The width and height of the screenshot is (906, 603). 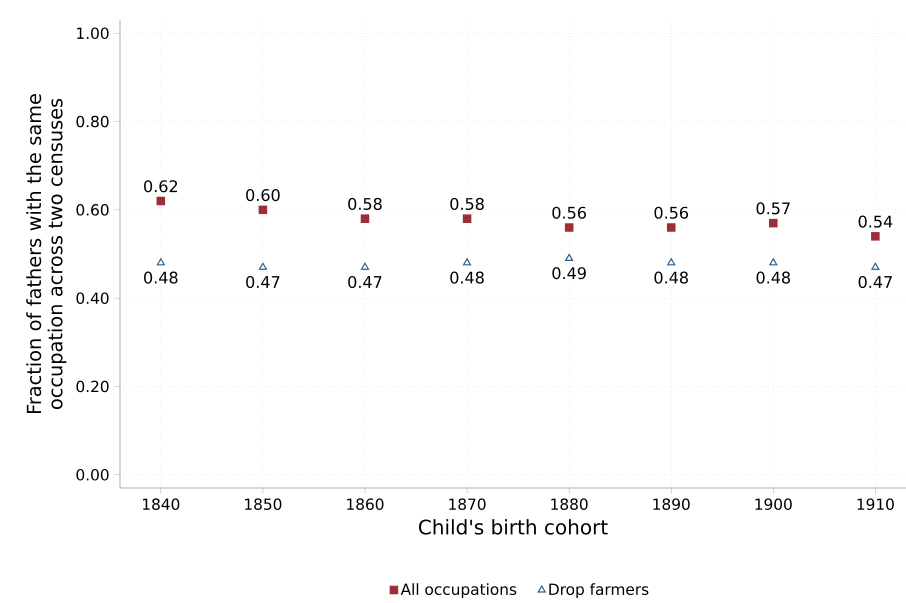 What do you see at coordinates (598, 590) in the screenshot?
I see `legend-label: Drop farmers` at bounding box center [598, 590].